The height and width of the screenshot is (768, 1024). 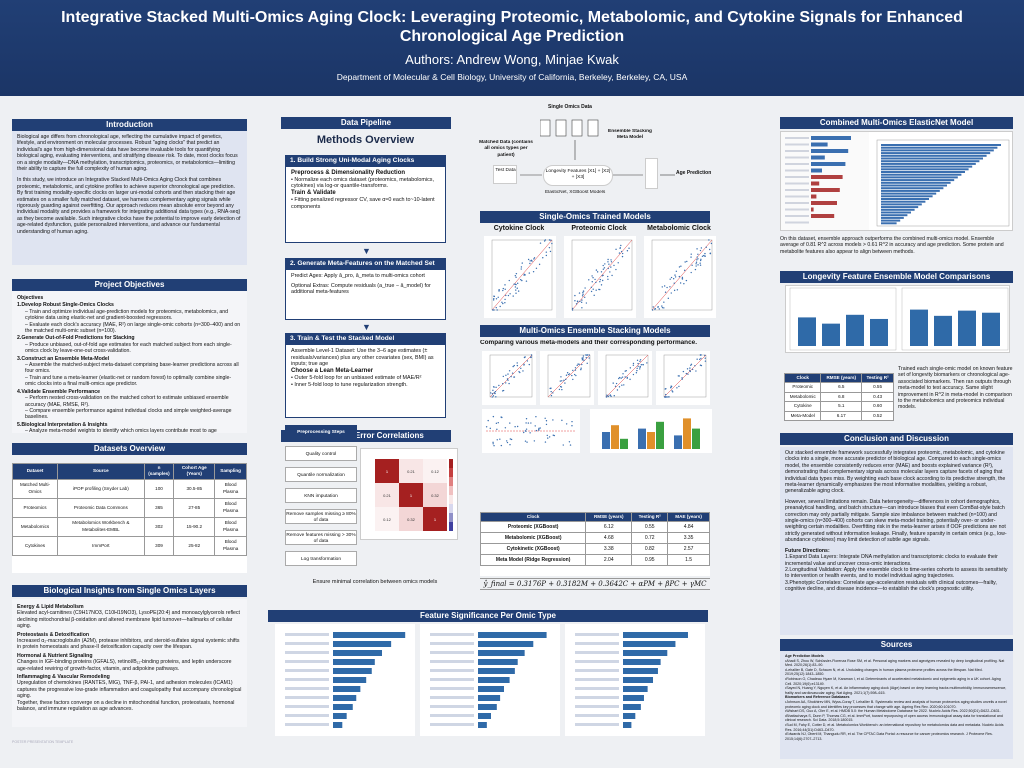 I want to click on identity-line, so click(x=569, y=376).